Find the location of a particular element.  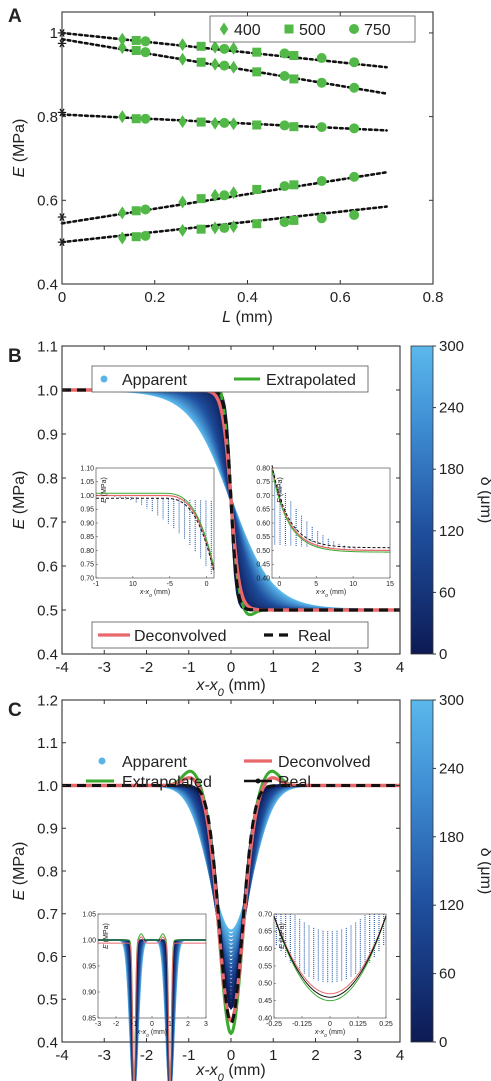

legend-box is located at coordinates (230, 635).